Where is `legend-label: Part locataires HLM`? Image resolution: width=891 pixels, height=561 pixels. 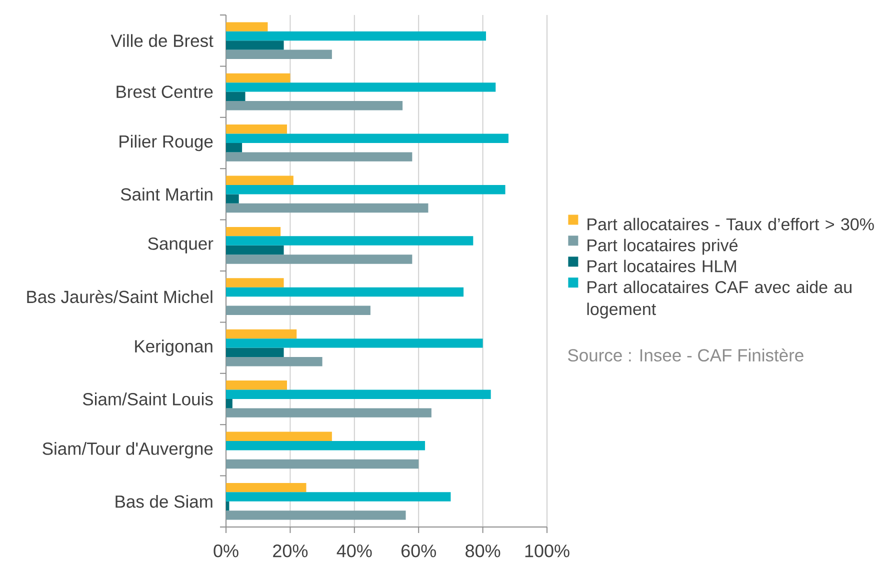
legend-label: Part locataires HLM is located at coordinates (662, 266).